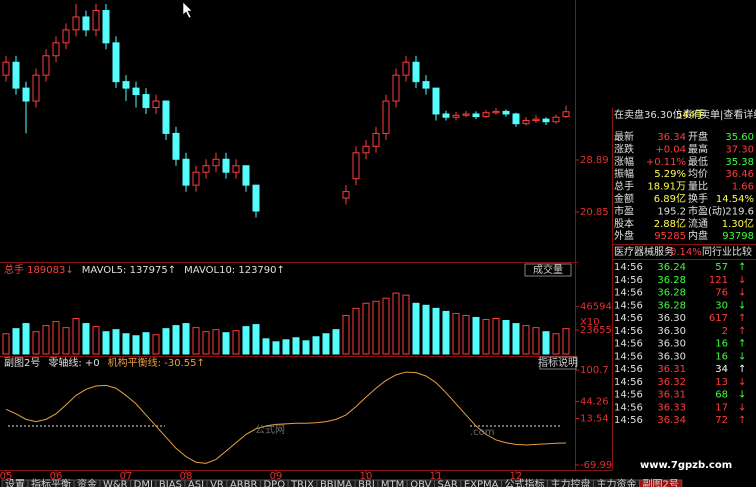 The width and height of the screenshot is (756, 487). I want to click on tab-label: 指标平衡, so click(51, 482).